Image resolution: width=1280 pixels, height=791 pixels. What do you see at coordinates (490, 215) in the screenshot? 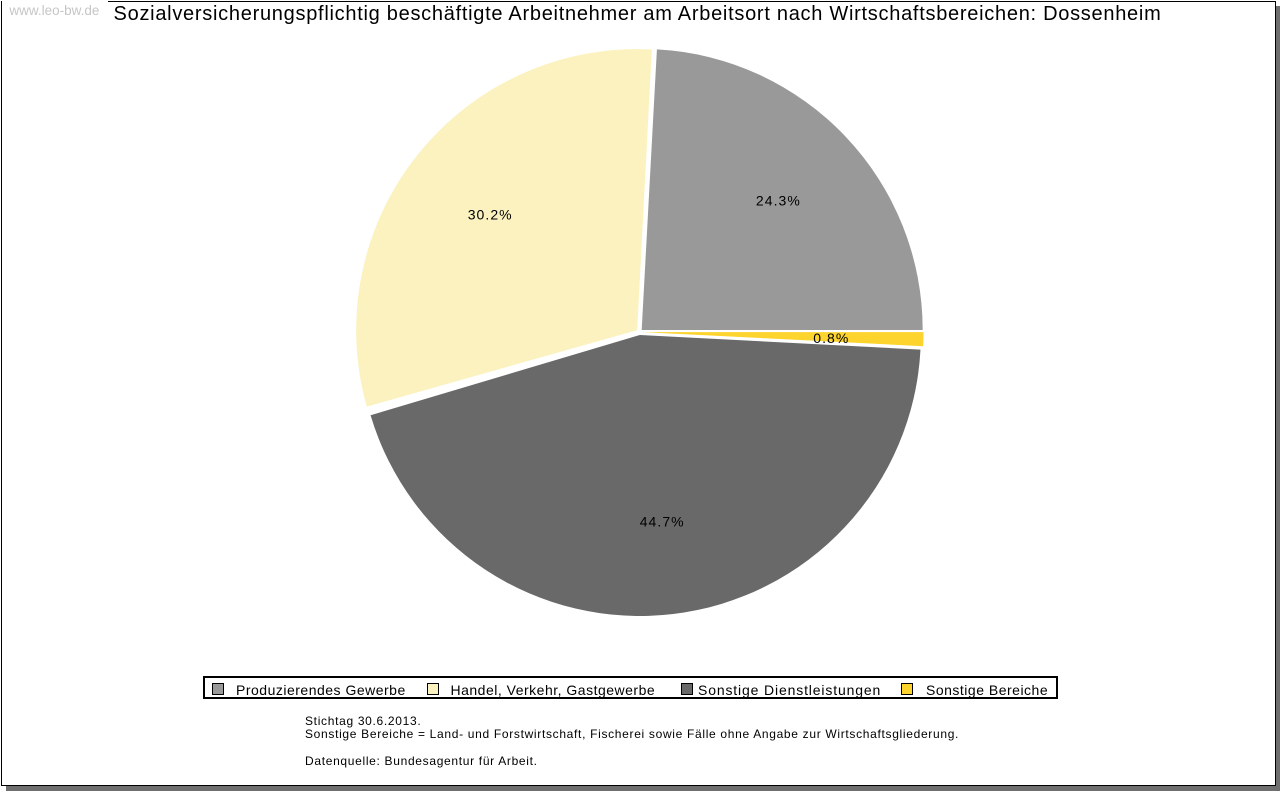
I see `svg-text: 30.2%` at bounding box center [490, 215].